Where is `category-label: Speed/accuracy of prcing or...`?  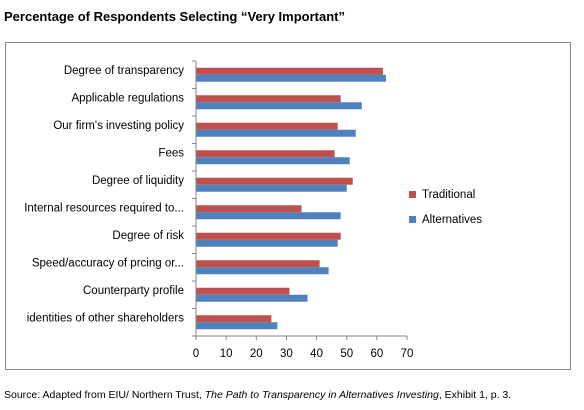 category-label: Speed/accuracy of prcing or... is located at coordinates (108, 263).